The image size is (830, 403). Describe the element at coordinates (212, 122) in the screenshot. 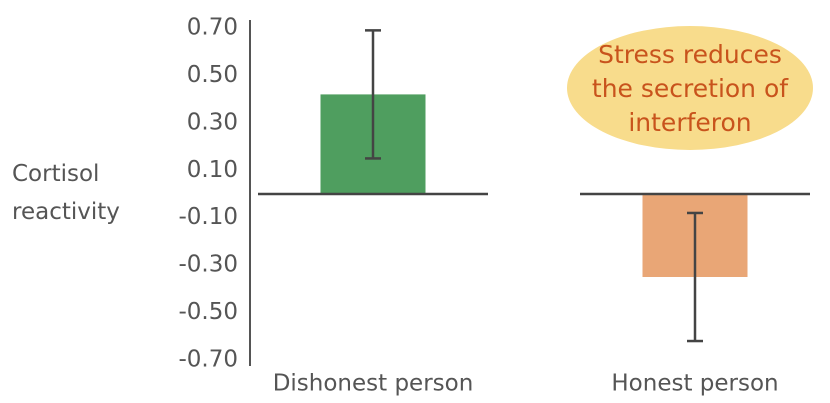

I see `y-tick-label: 0.30` at that location.